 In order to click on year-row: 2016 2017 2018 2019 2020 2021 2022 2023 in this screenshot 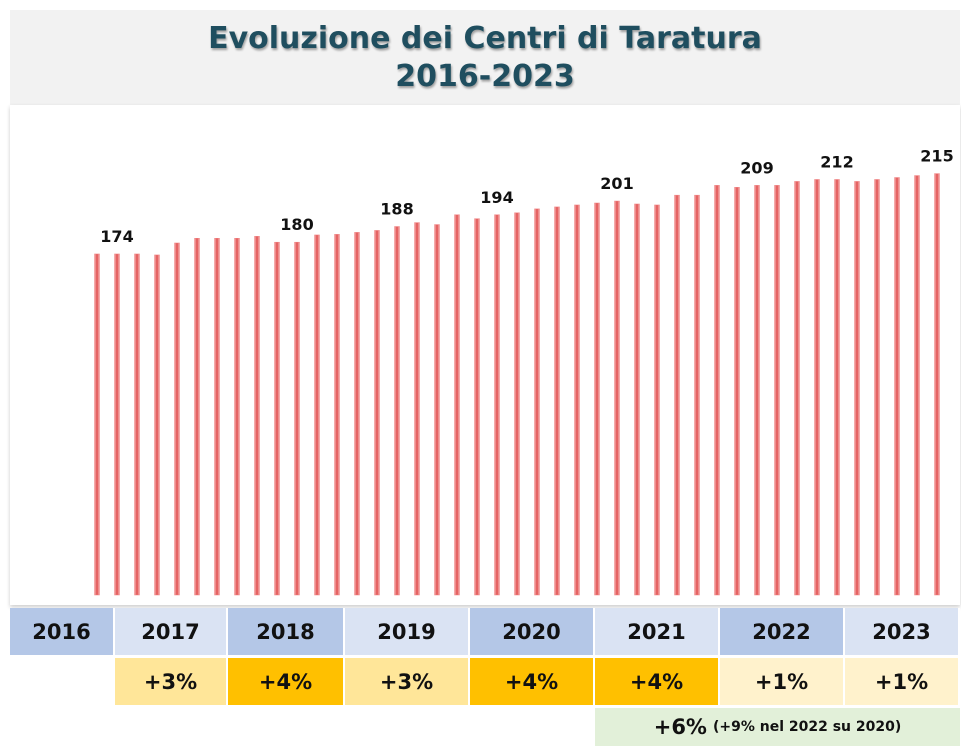, I will do `click(485, 631)`.